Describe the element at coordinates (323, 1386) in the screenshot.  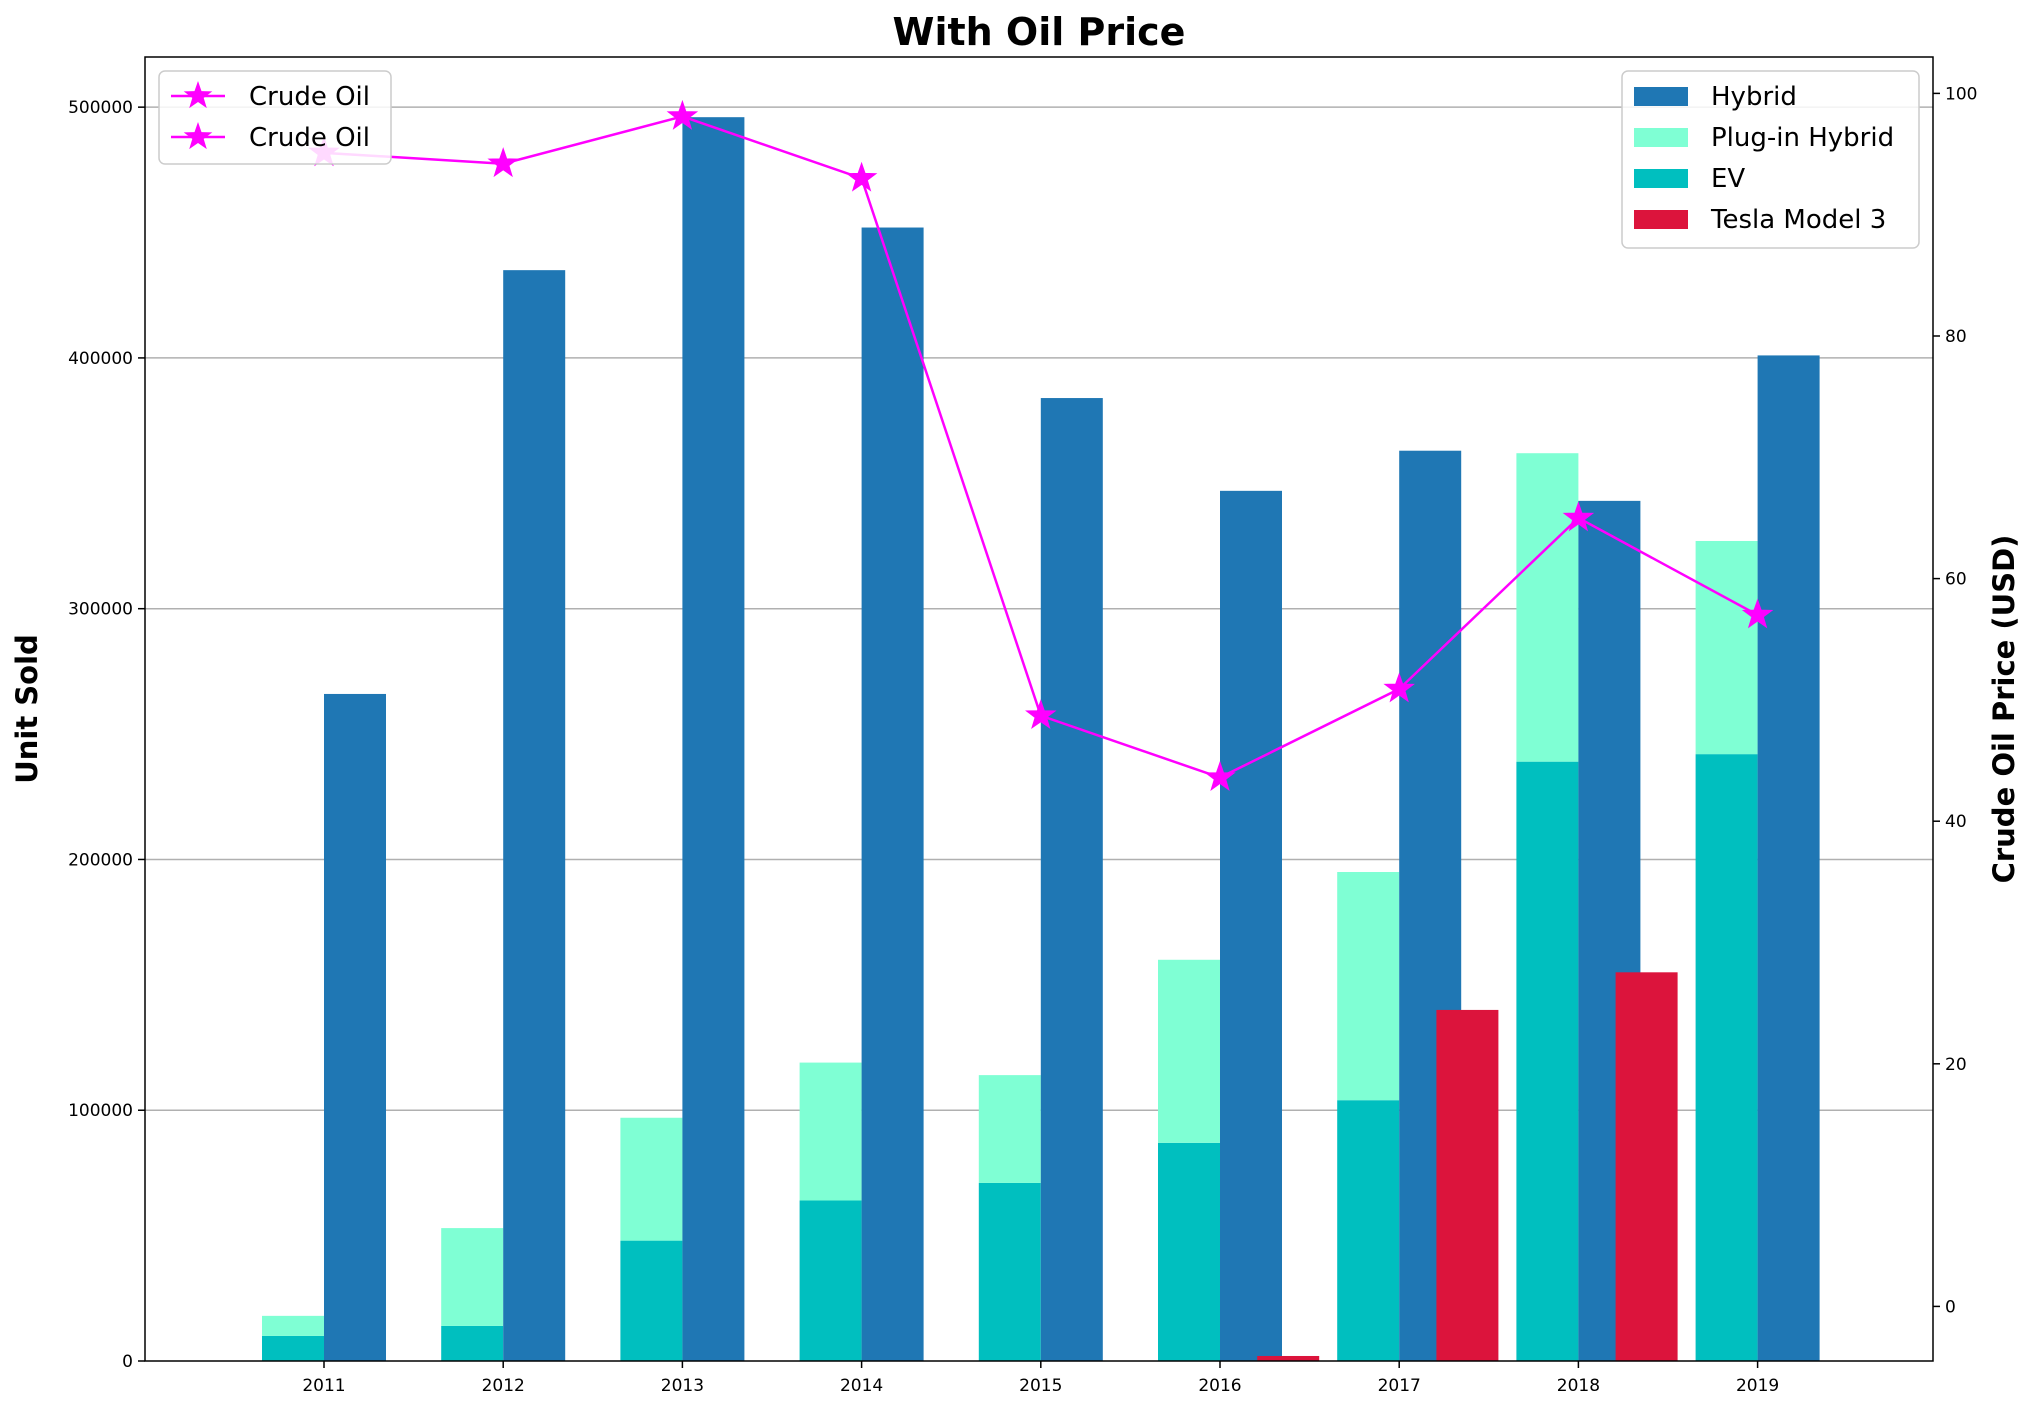
I see `x-tick-label: 2011` at that location.